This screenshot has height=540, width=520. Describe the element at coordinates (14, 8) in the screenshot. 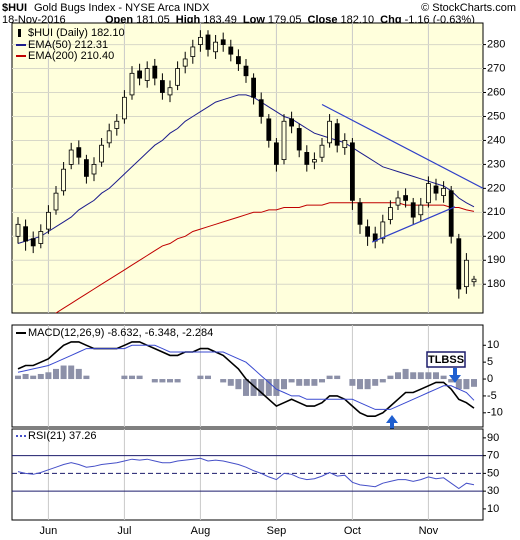

I see `symbol: $HUI` at that location.